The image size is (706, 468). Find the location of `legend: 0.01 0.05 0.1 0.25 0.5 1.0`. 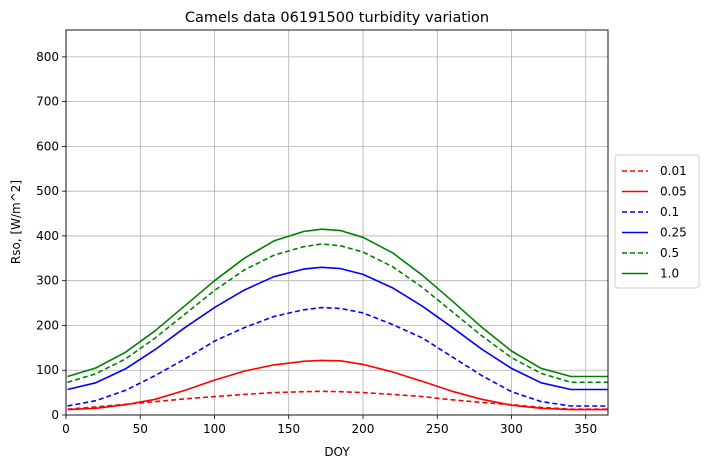

legend: 0.01 0.05 0.1 0.25 0.5 1.0 is located at coordinates (657, 221).